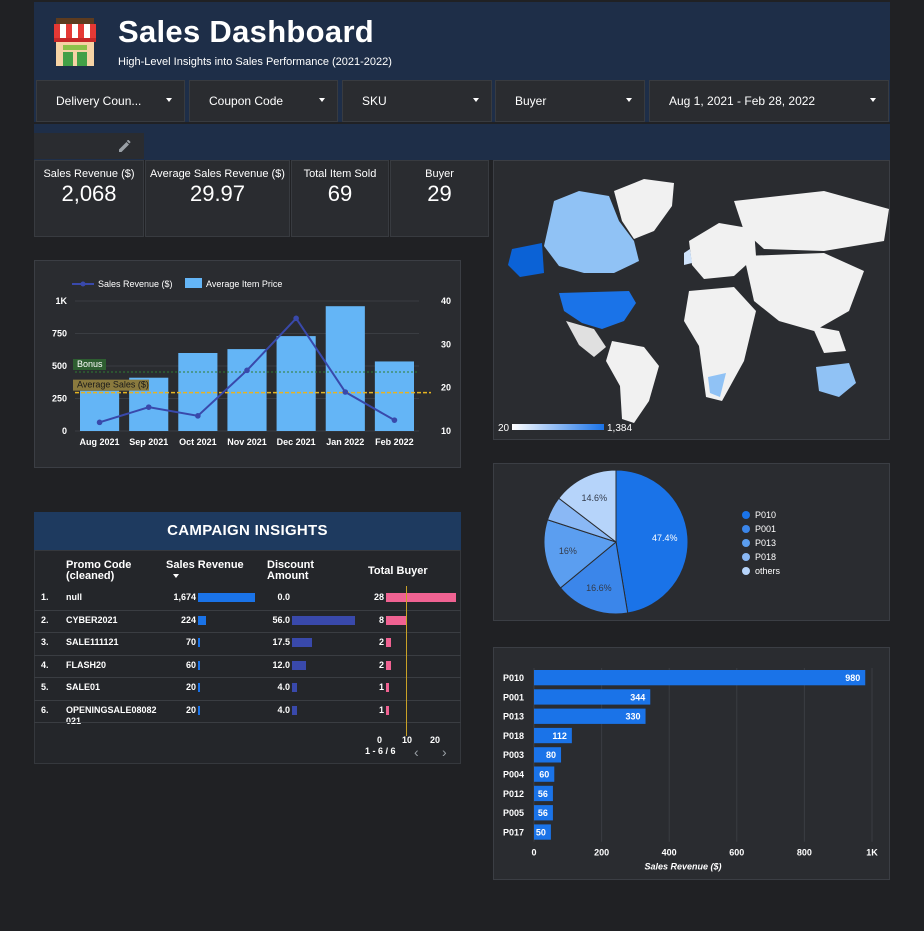  Describe the element at coordinates (633, 717) in the screenshot. I see `bar-value-label: 330` at that location.